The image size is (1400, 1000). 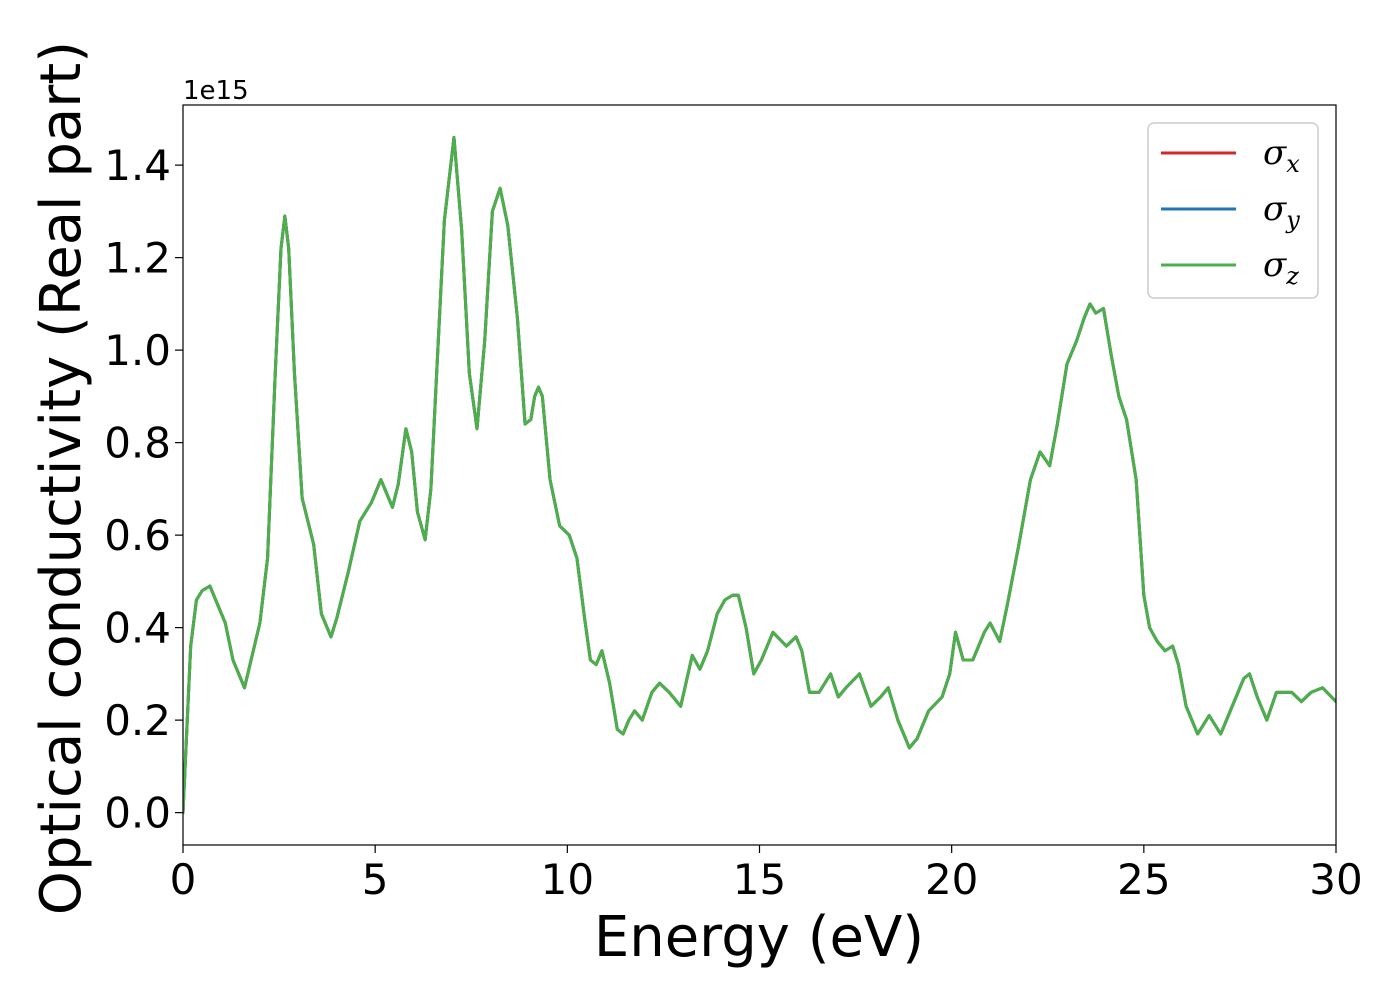 I want to click on x-axis-ticks: 0 5 10 15 20 25 30, so click(x=766, y=874).